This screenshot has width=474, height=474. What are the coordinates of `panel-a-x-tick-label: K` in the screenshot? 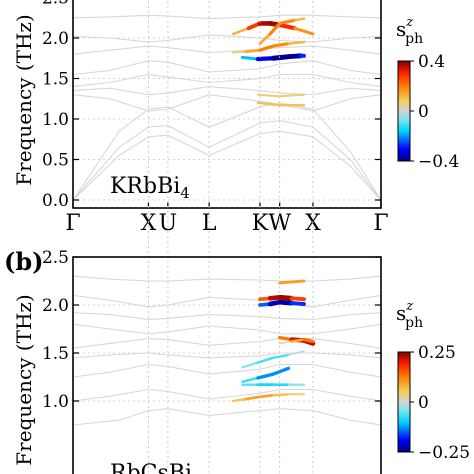 It's located at (260, 223).